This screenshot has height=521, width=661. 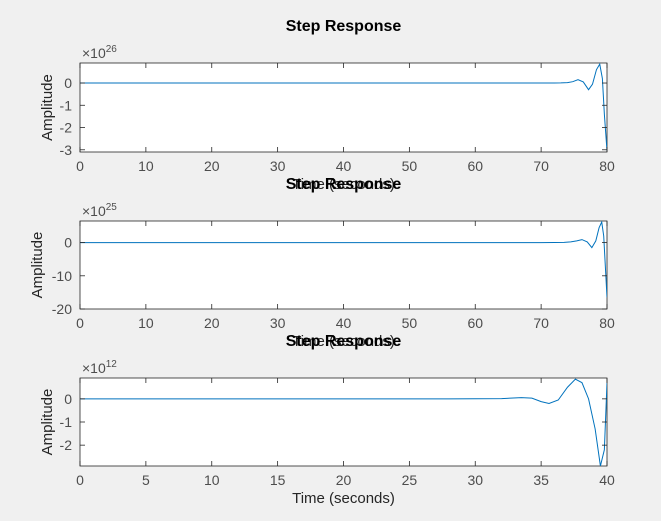 What do you see at coordinates (99, 52) in the screenshot?
I see `y-exponent-label: ×10²⁶` at bounding box center [99, 52].